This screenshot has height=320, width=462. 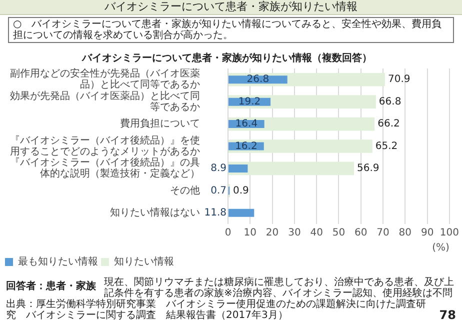 What do you see at coordinates (316, 233) in the screenshot?
I see `x-tick-label: 40` at bounding box center [316, 233].